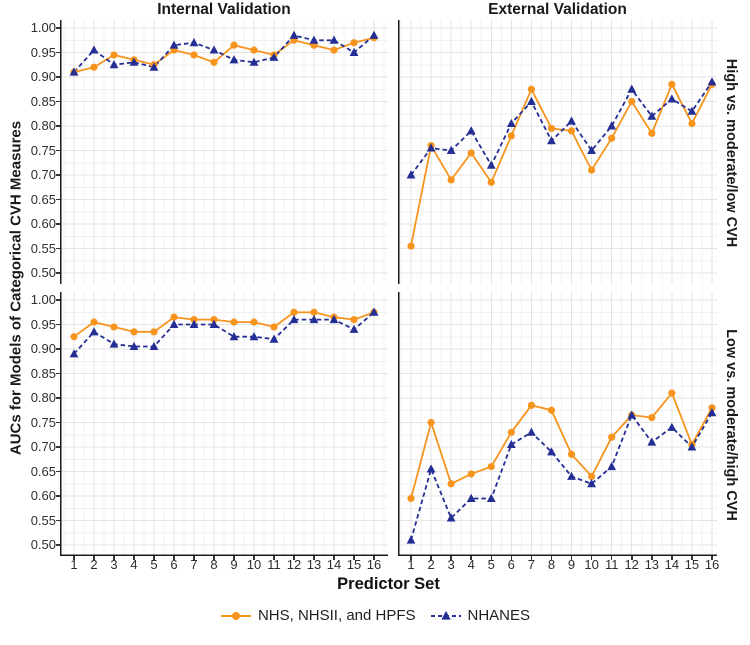  I want to click on y-tick-label: 0.70, so click(43, 174).